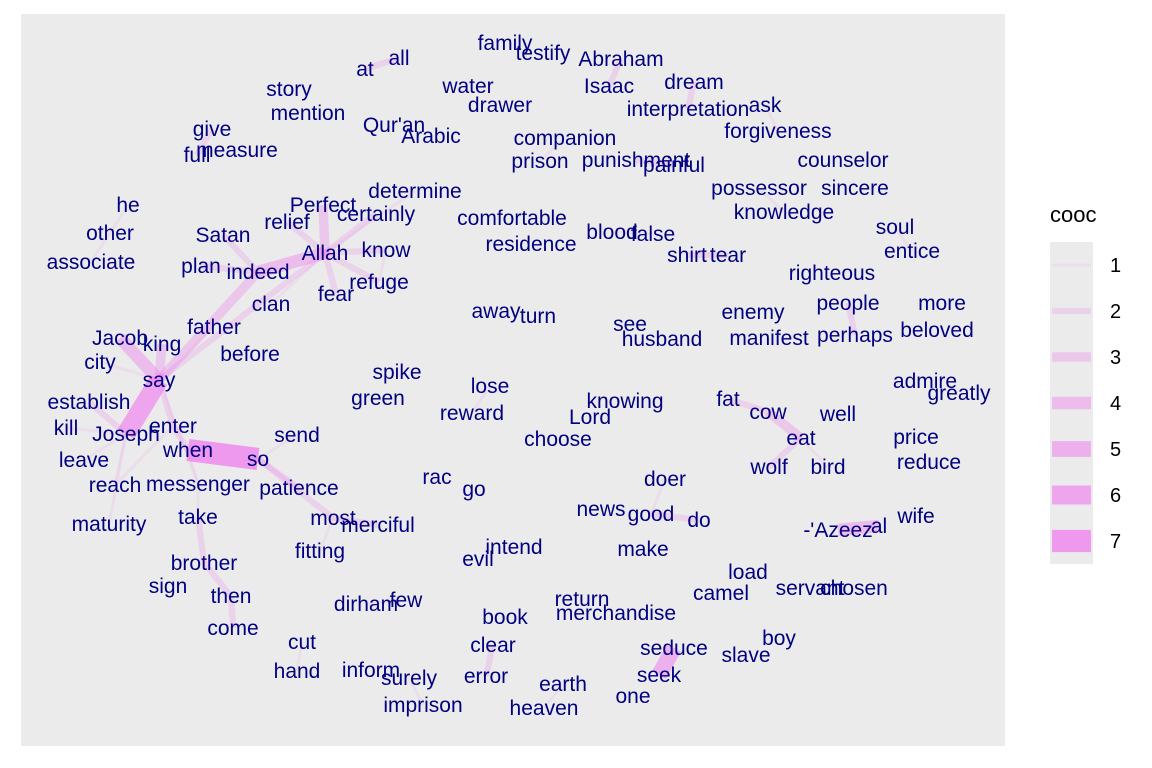 The height and width of the screenshot is (768, 1152). Describe the element at coordinates (258, 459) in the screenshot. I see `word-label: so` at that location.